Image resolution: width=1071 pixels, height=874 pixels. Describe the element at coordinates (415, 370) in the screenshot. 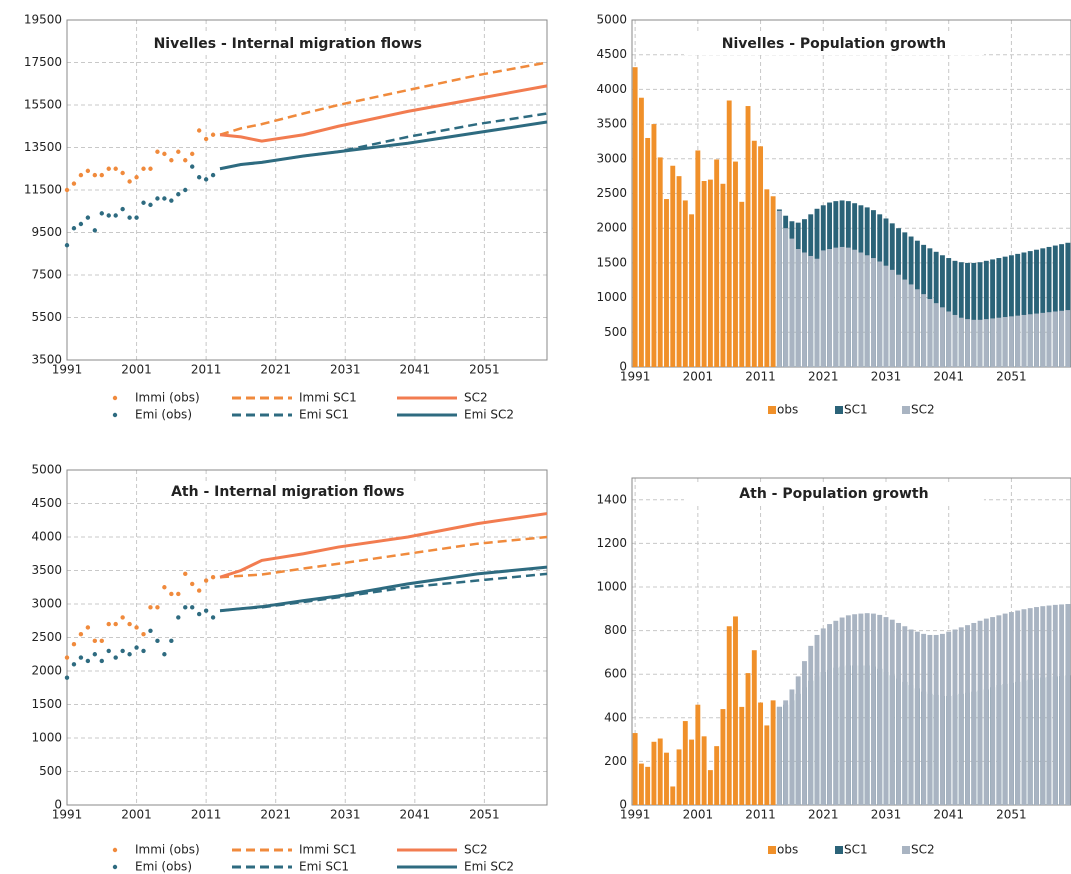

I see `x-tick-label: 2041` at that location.